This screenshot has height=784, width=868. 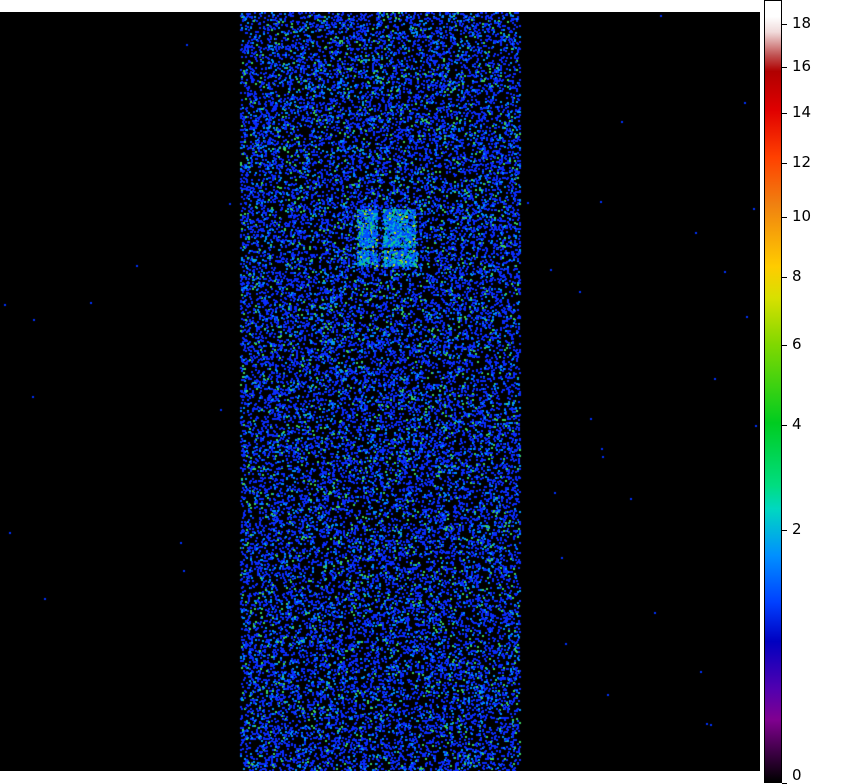 I want to click on colorbar, so click(x=773, y=391).